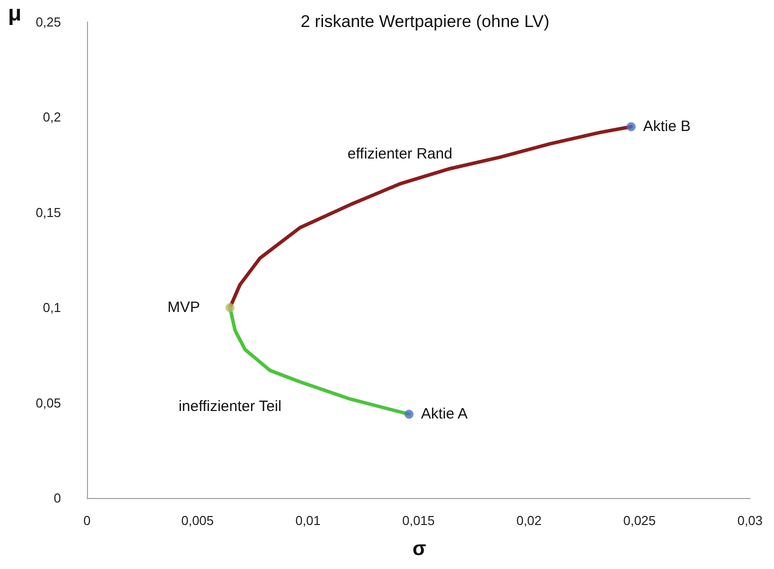 The width and height of the screenshot is (774, 569). I want to click on y-tick-label: 0,1, so click(51, 308).